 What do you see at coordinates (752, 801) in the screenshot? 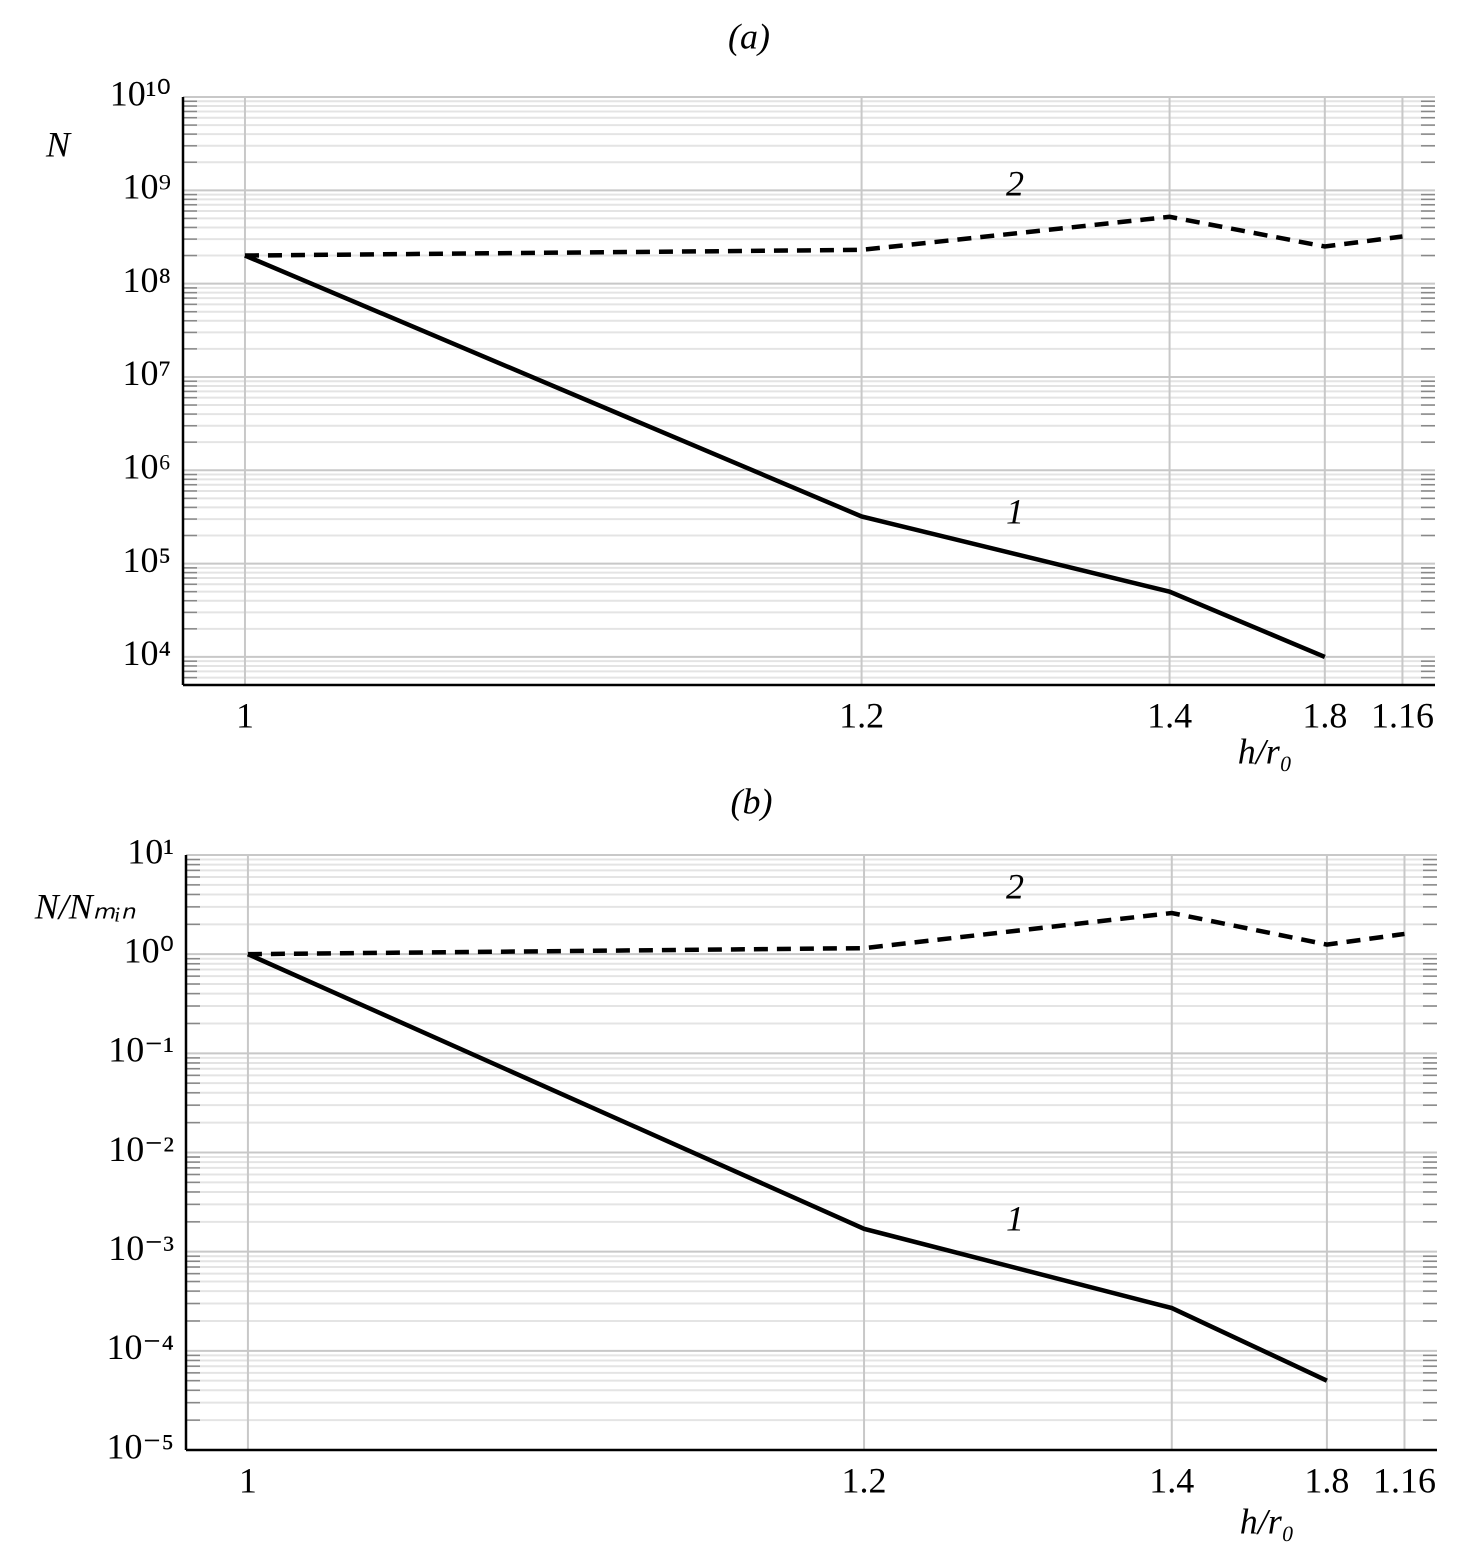
I see `chart-title: (b)` at bounding box center [752, 801].